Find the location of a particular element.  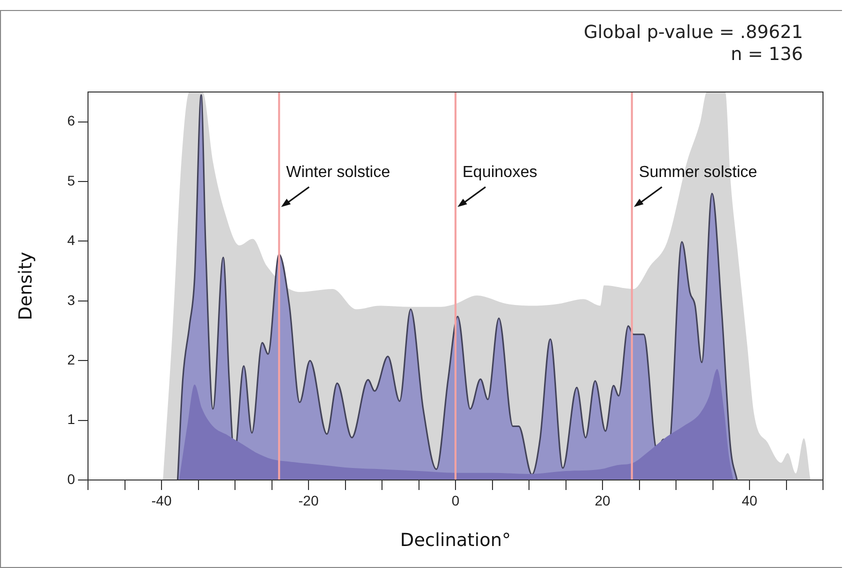

x-tick-label: -40 is located at coordinates (161, 500).